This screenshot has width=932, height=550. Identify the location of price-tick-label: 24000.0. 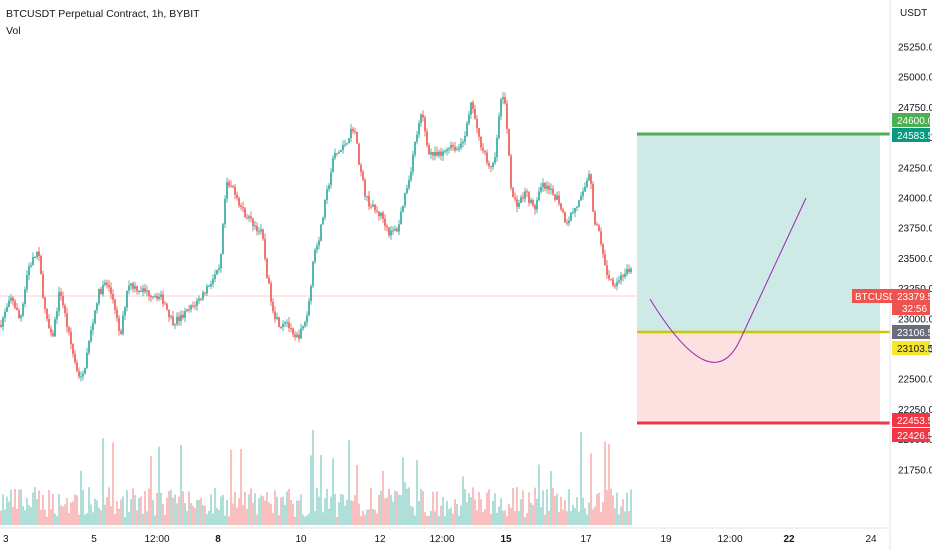
(915, 199).